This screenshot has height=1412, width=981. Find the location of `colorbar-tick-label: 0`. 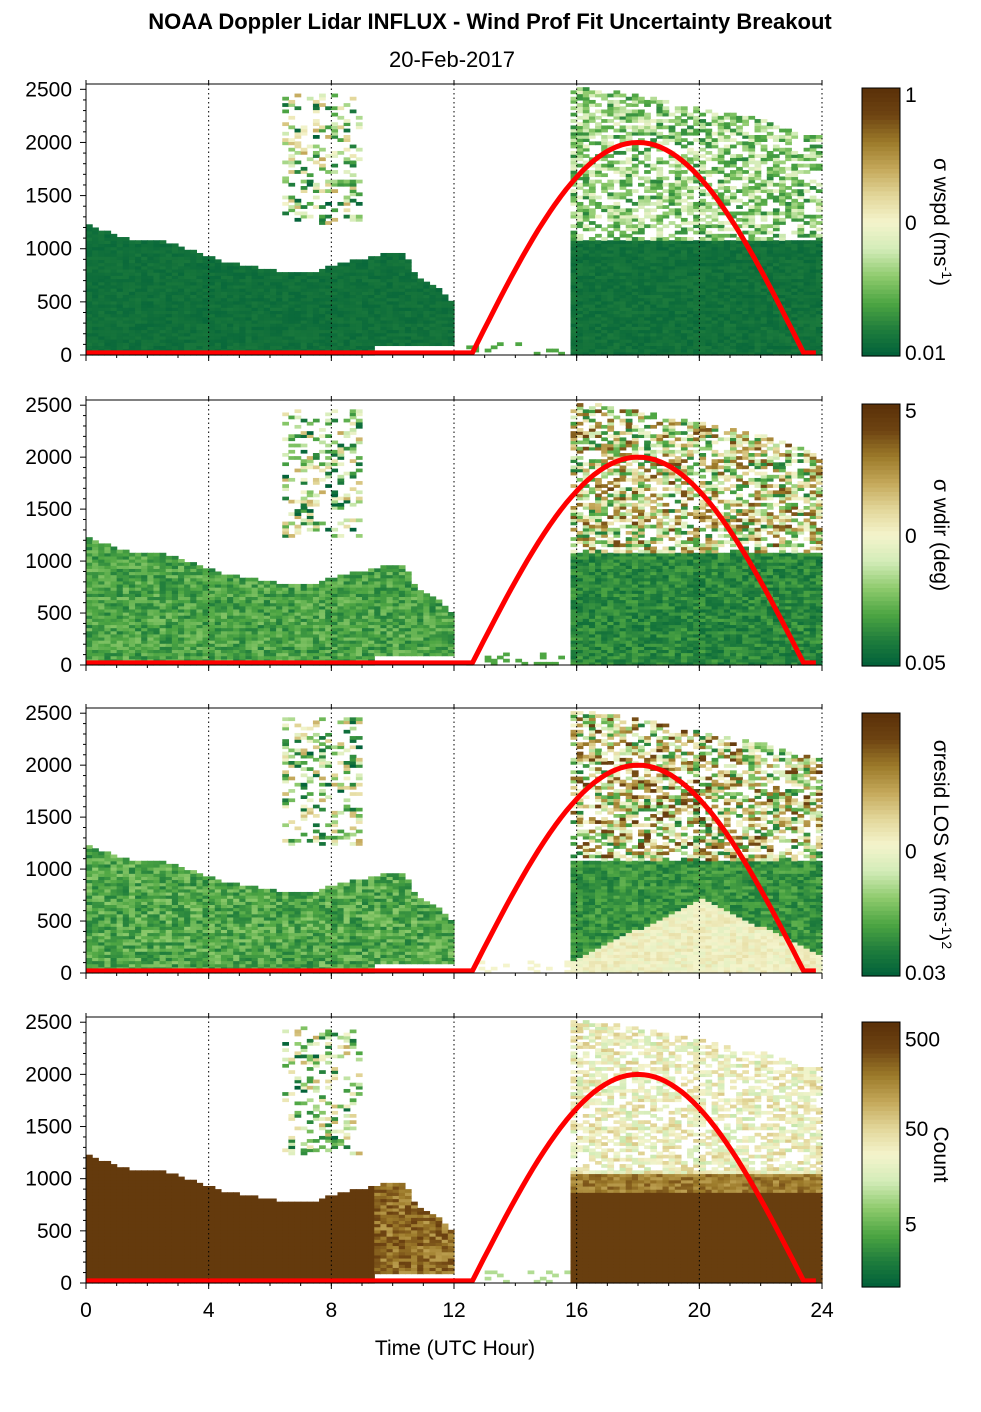

colorbar-tick-label: 0 is located at coordinates (911, 223).